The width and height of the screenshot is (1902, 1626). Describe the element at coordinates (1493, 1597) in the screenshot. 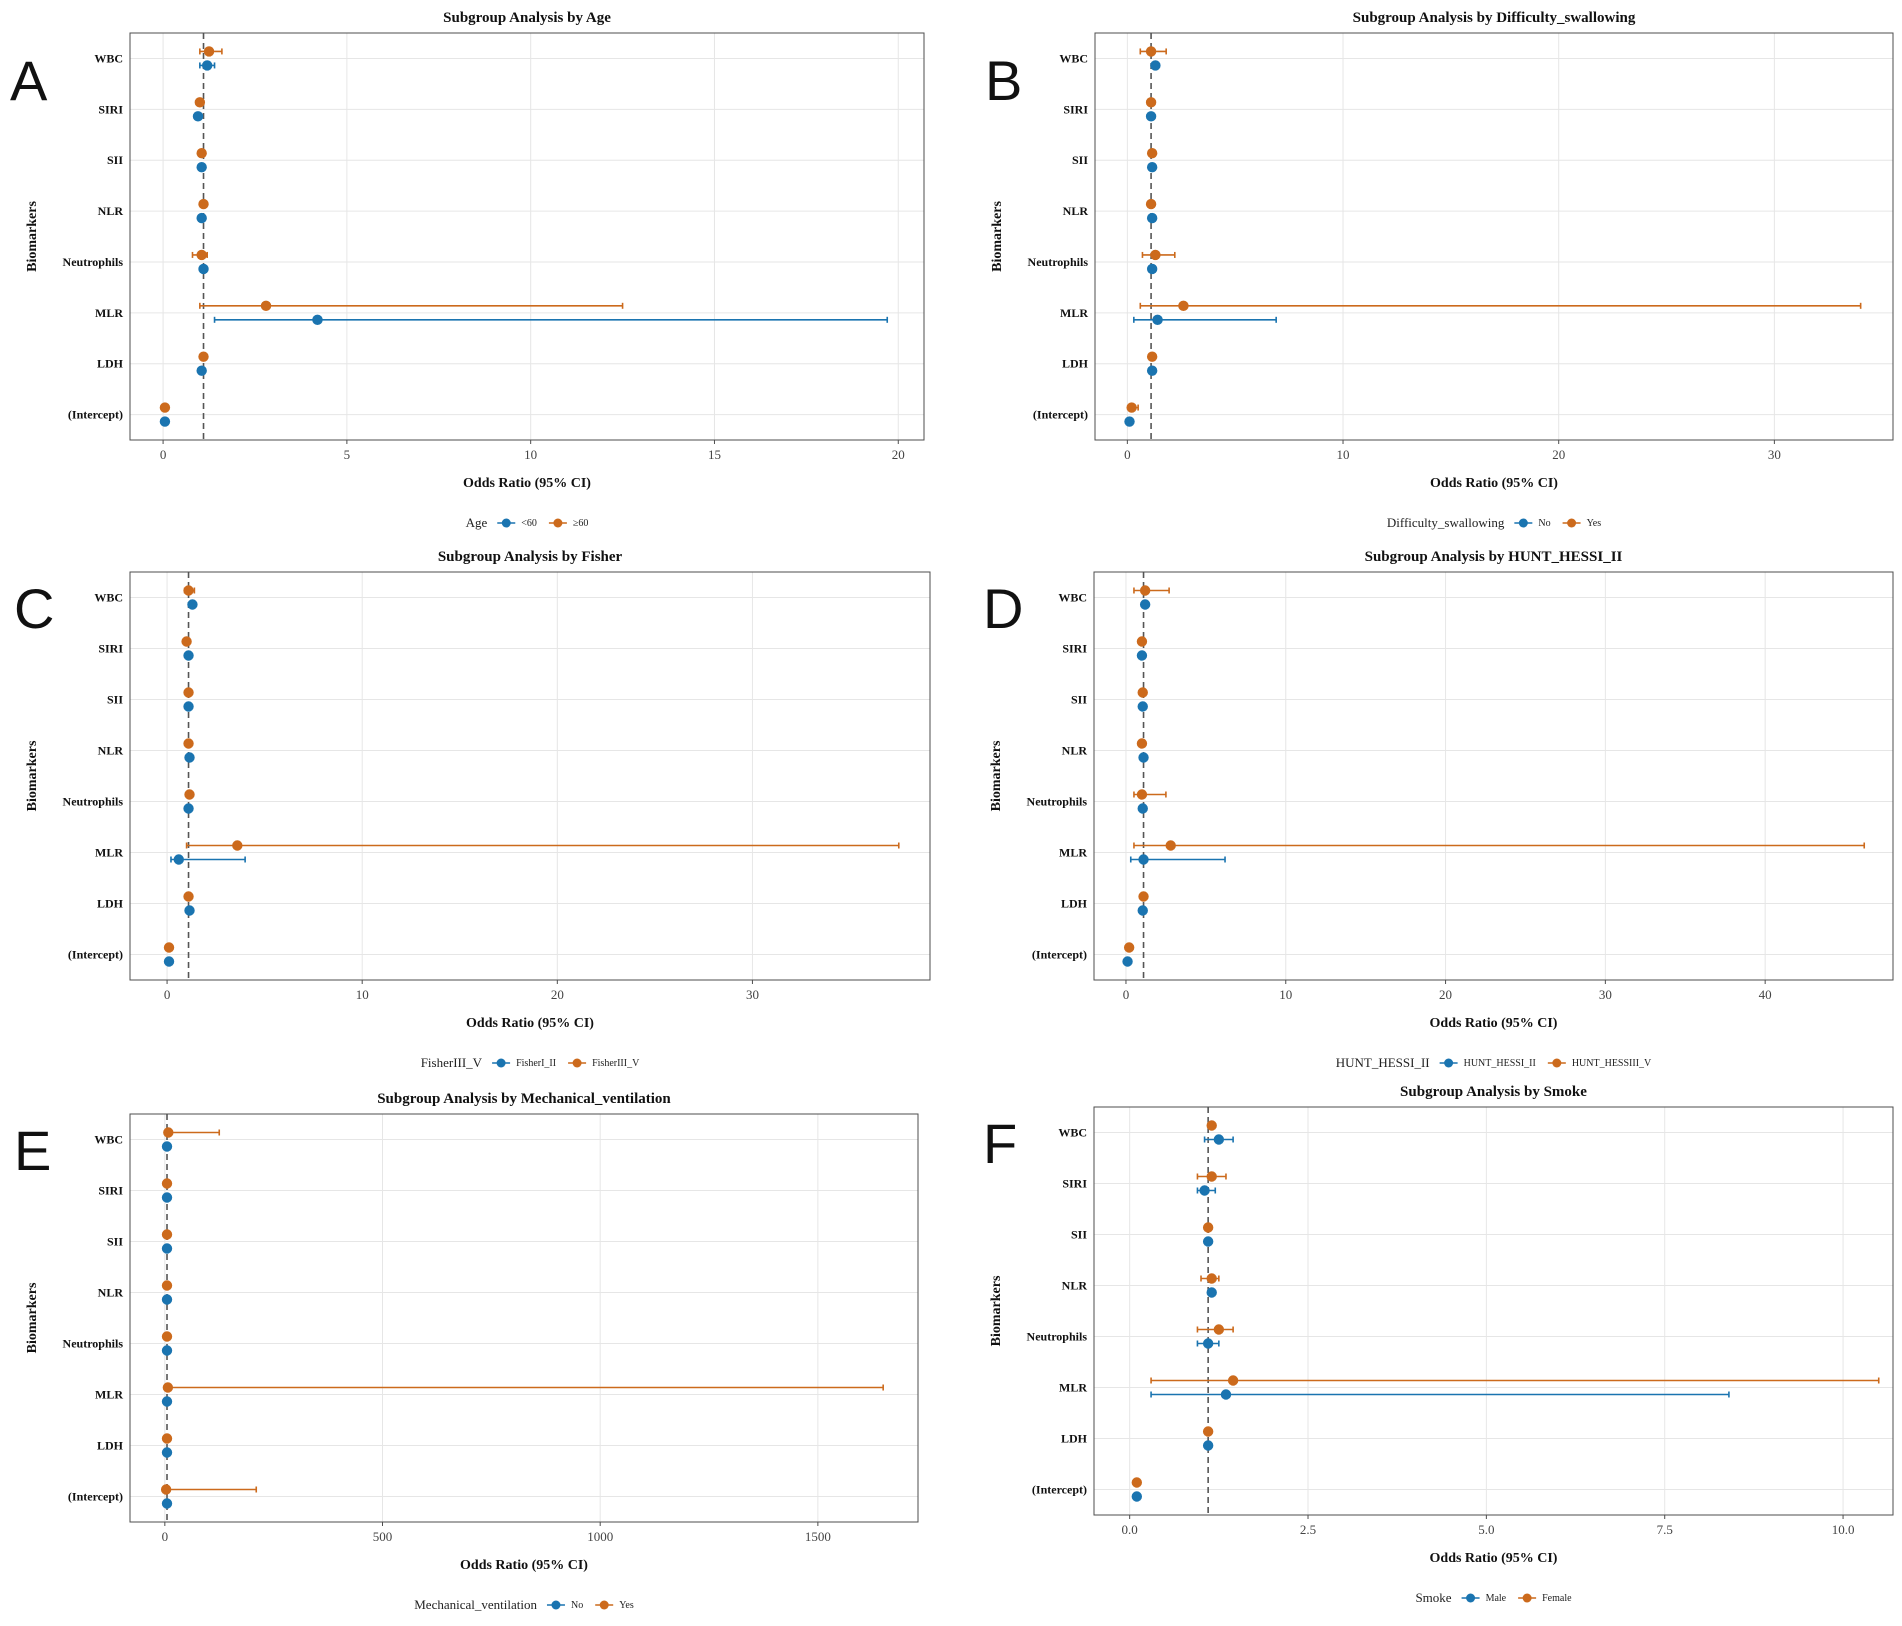

I see `legend: Smoke Male Female` at that location.